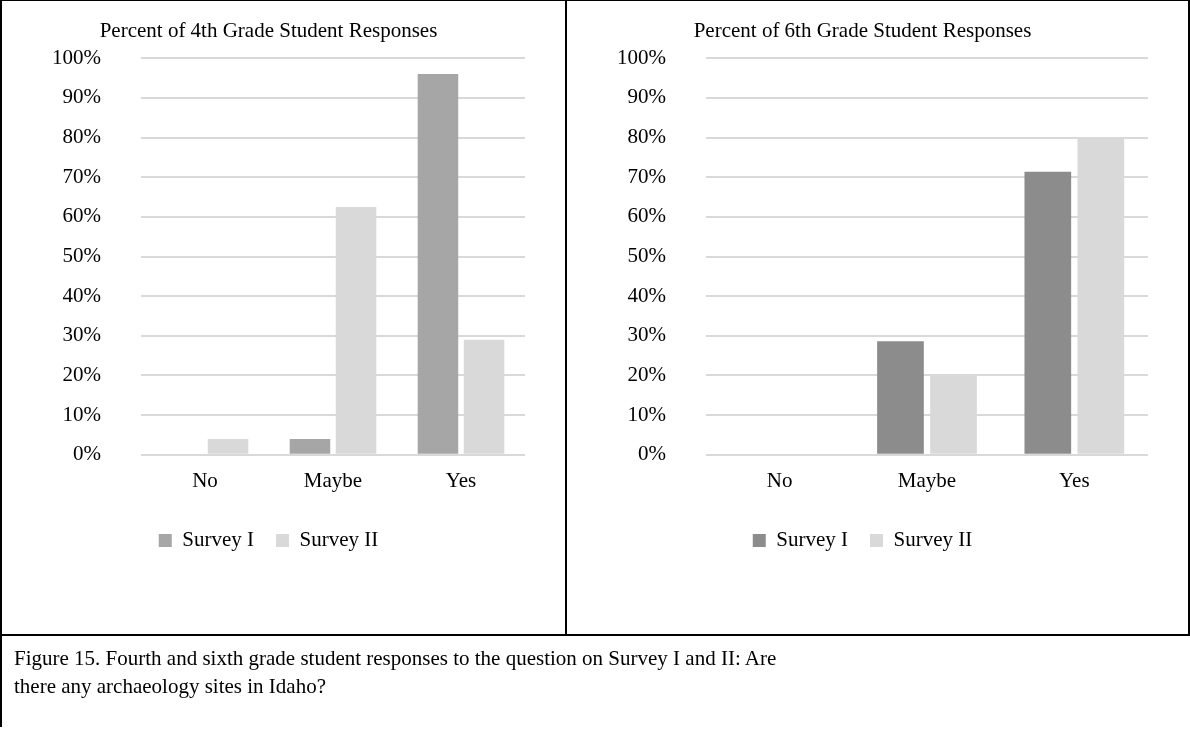  What do you see at coordinates (396, 672) in the screenshot?
I see `caption: Figure 15. Fourth and sixth grade student responses to the question on Survey I and II: Are there any archaeology sites in Idaho?` at bounding box center [396, 672].